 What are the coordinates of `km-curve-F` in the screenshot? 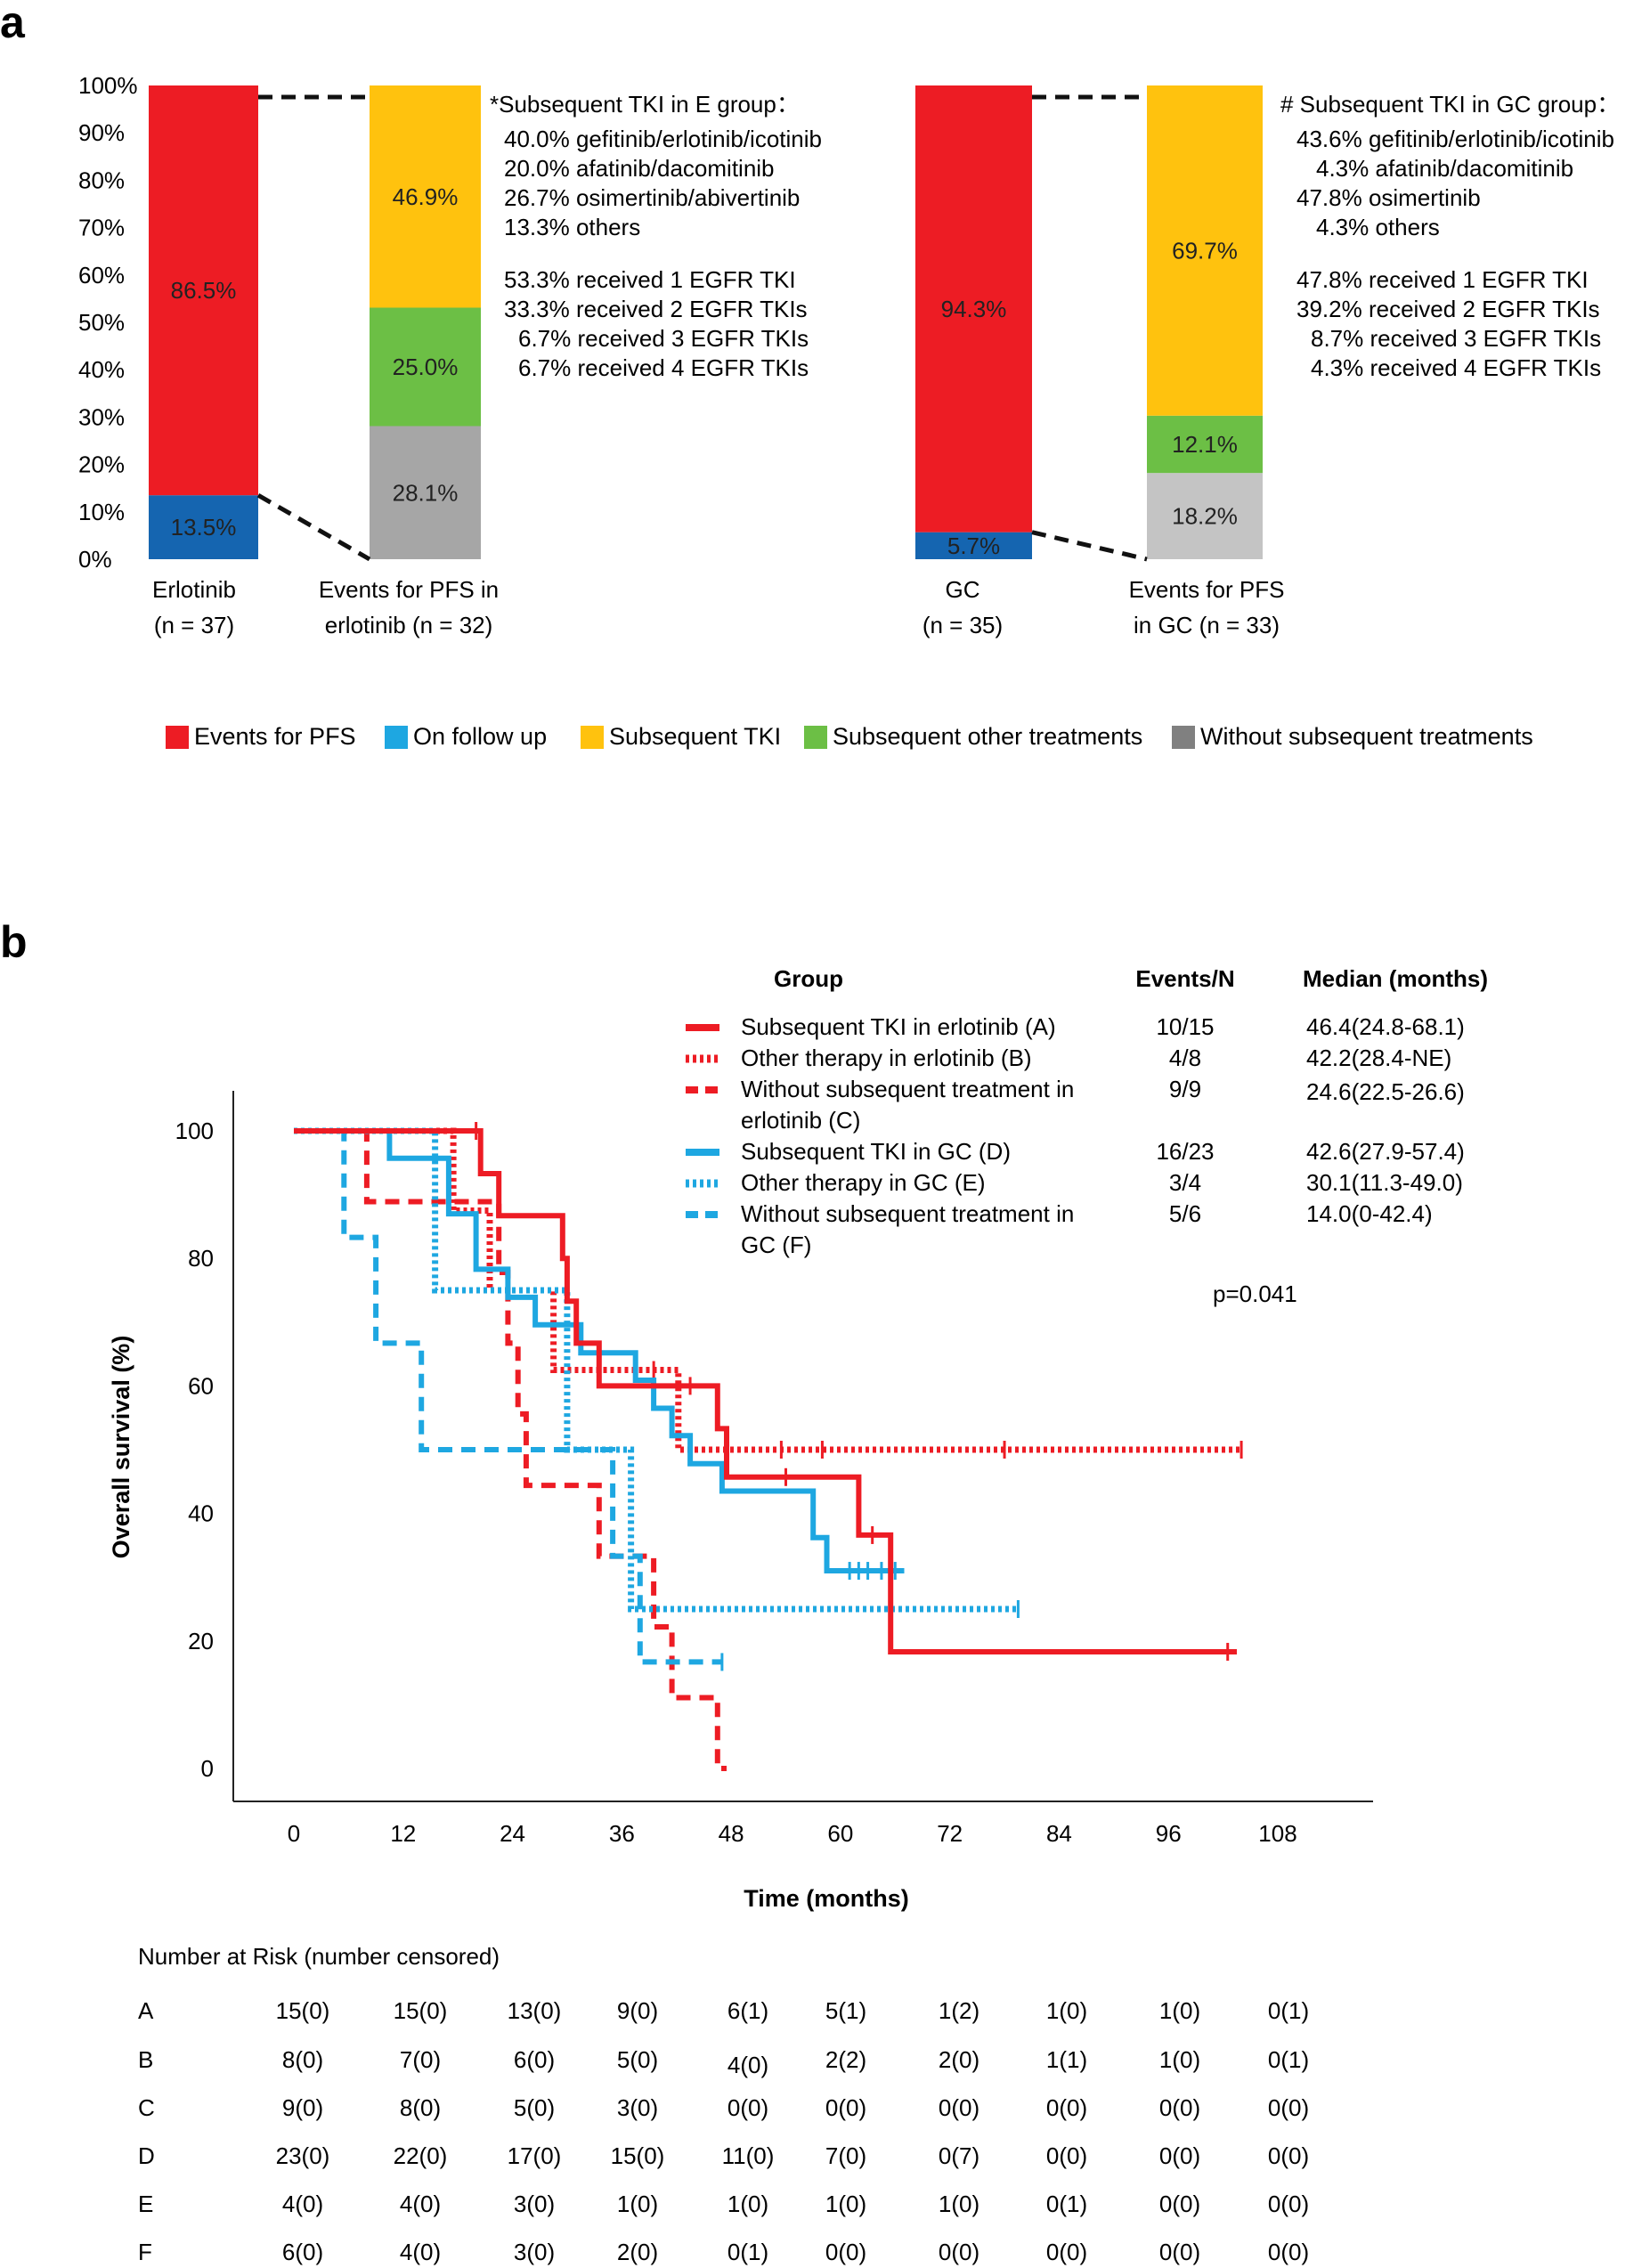 It's located at (509, 1399).